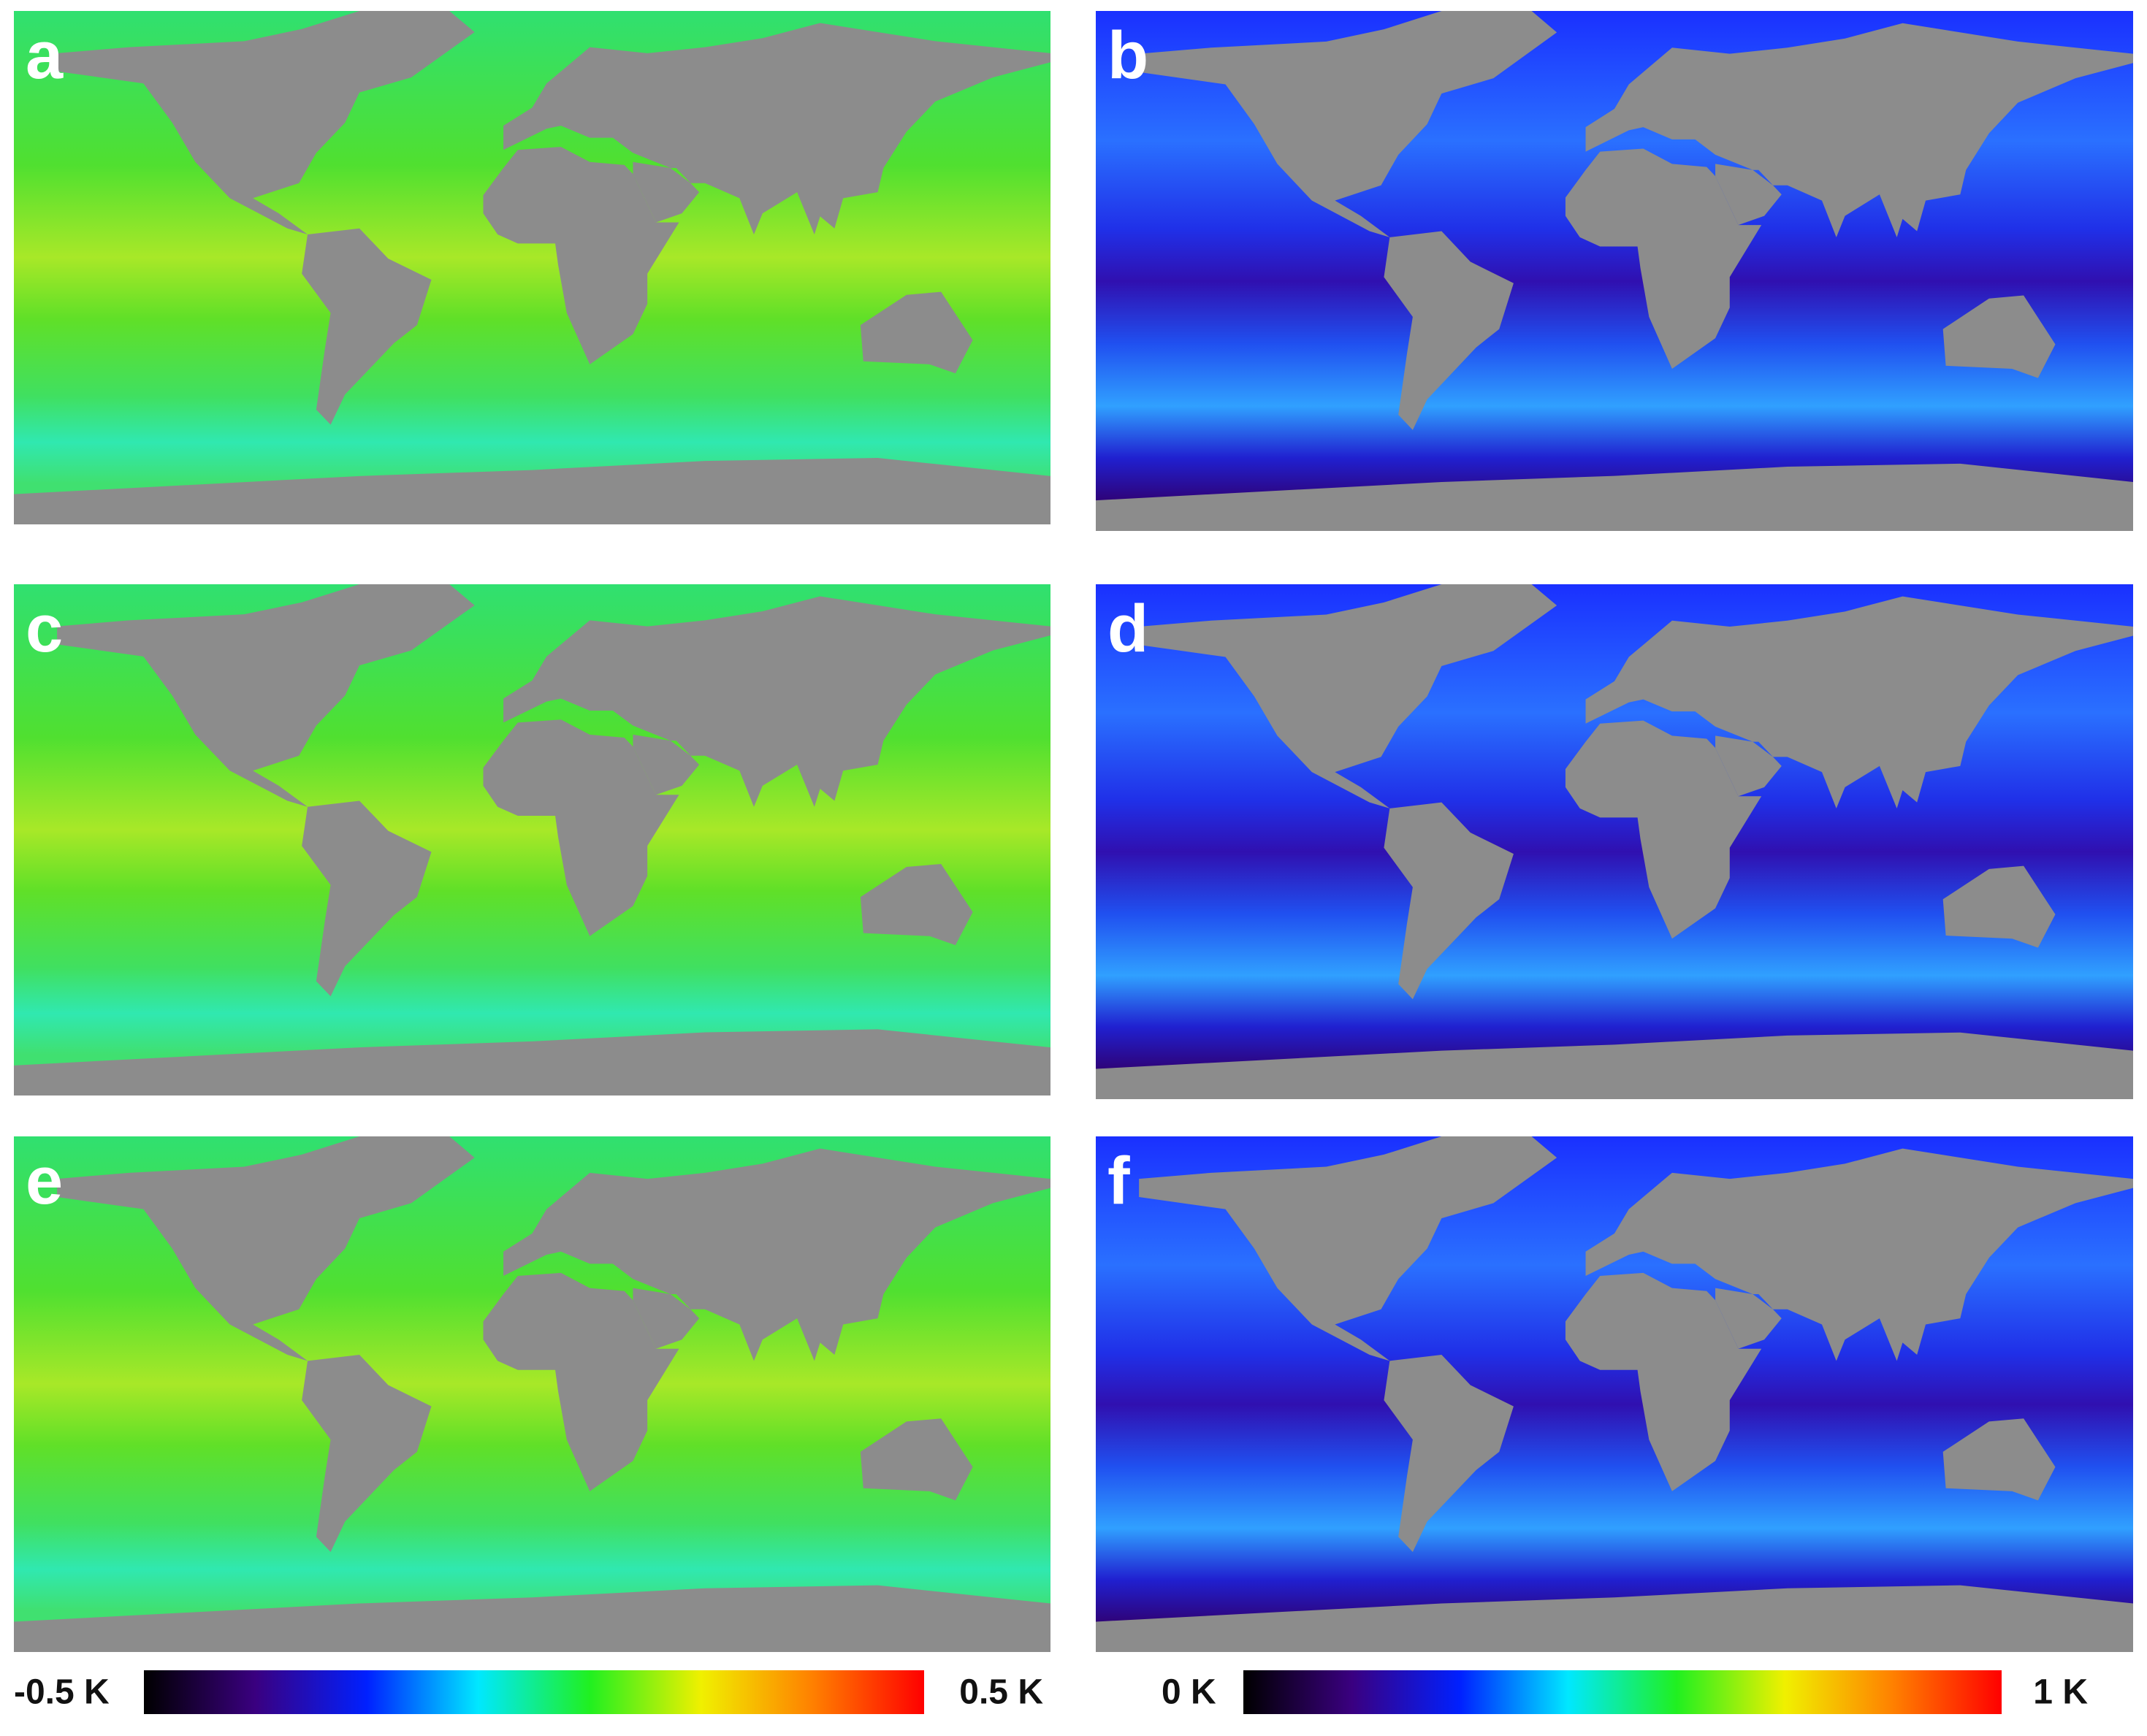  I want to click on panel-label: e, so click(44, 1181).